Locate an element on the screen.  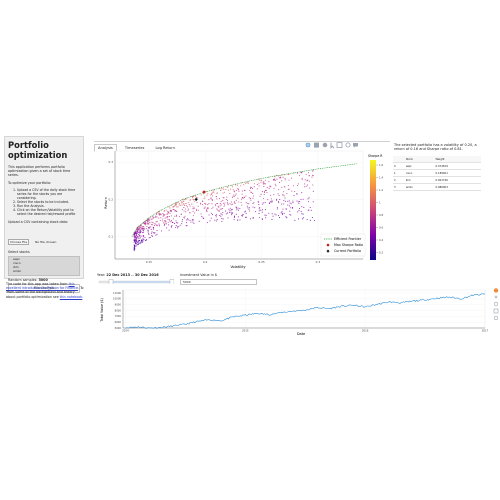
select-stocks-label: Select stocks is located at coordinates (19, 251).